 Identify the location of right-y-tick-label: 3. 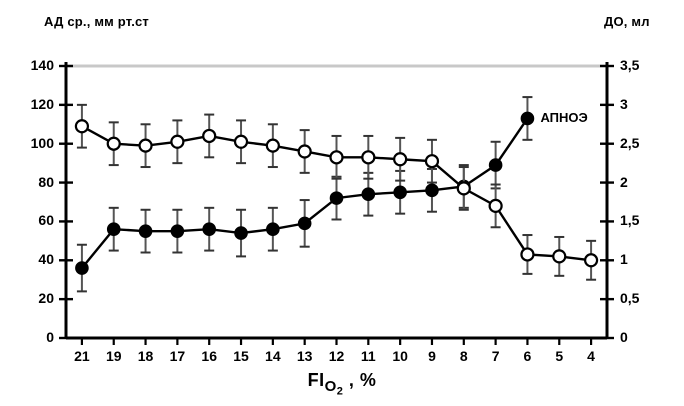
(624, 103).